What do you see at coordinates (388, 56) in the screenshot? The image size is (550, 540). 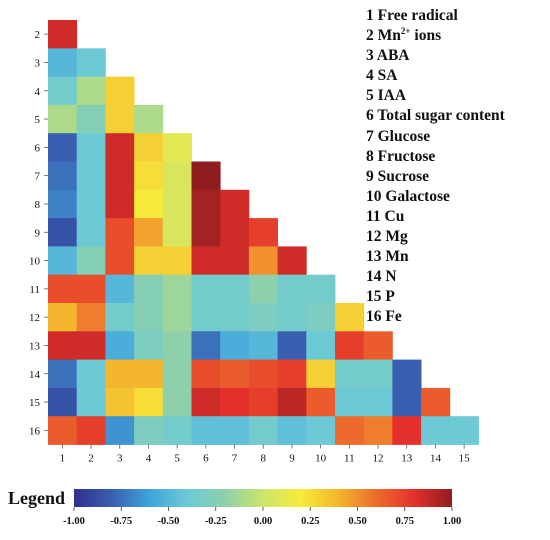 I see `variable-list-item: 3 ABA` at bounding box center [388, 56].